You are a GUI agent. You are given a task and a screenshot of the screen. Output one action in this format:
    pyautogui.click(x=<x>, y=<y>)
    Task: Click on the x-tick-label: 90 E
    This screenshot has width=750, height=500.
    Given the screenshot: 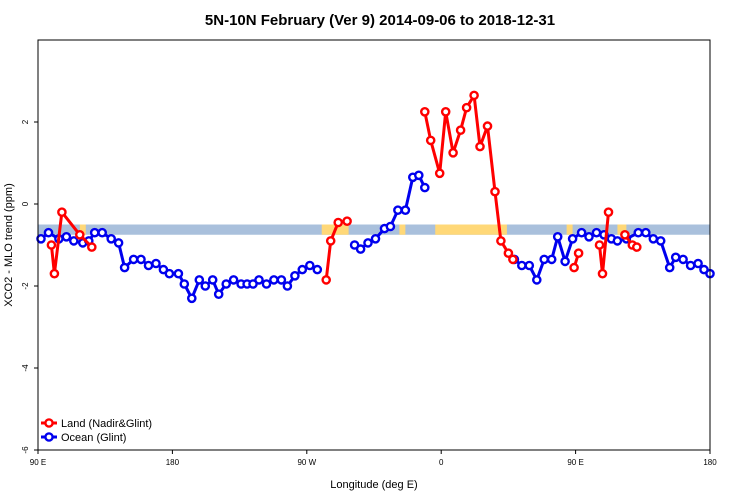 What is the action you would take?
    pyautogui.click(x=38, y=462)
    